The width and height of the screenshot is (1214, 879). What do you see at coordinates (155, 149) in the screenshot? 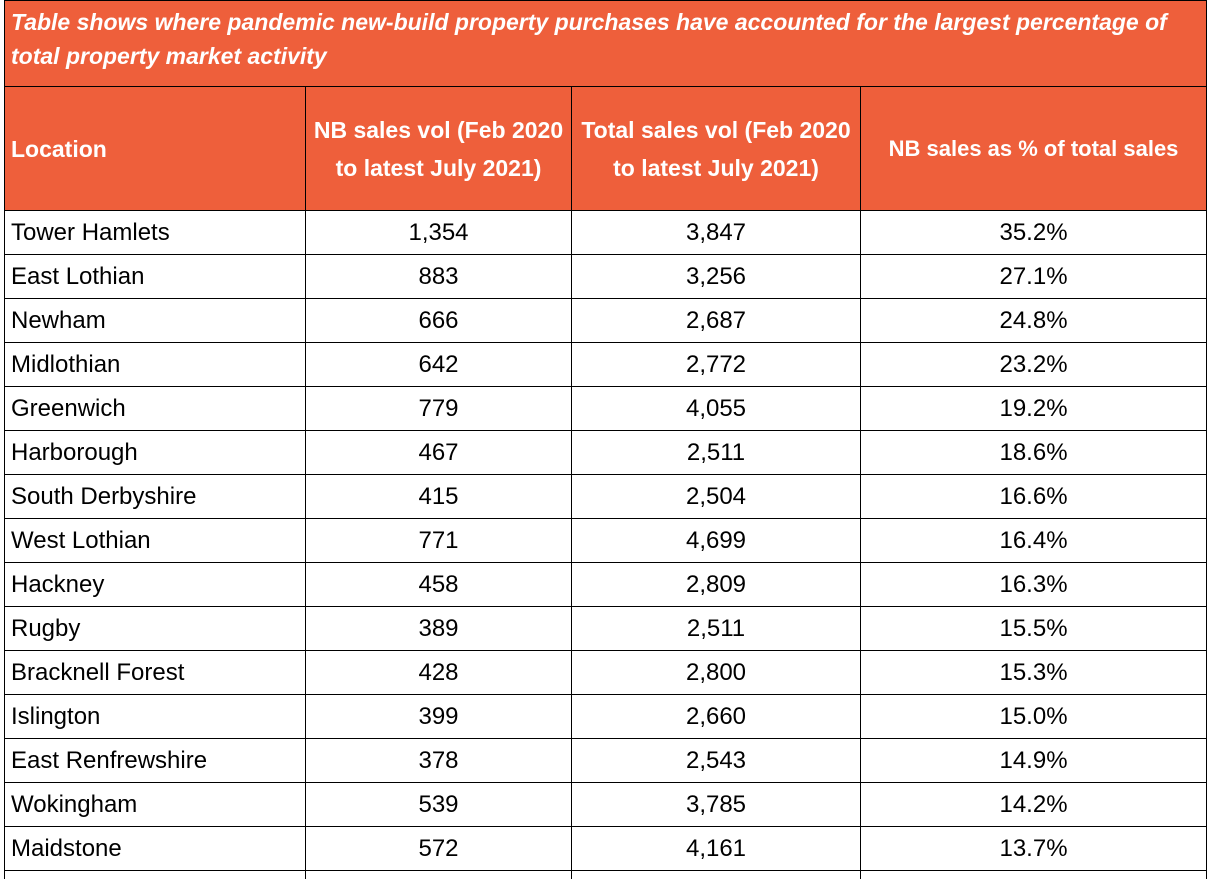
I see `header-location: Location` at bounding box center [155, 149].